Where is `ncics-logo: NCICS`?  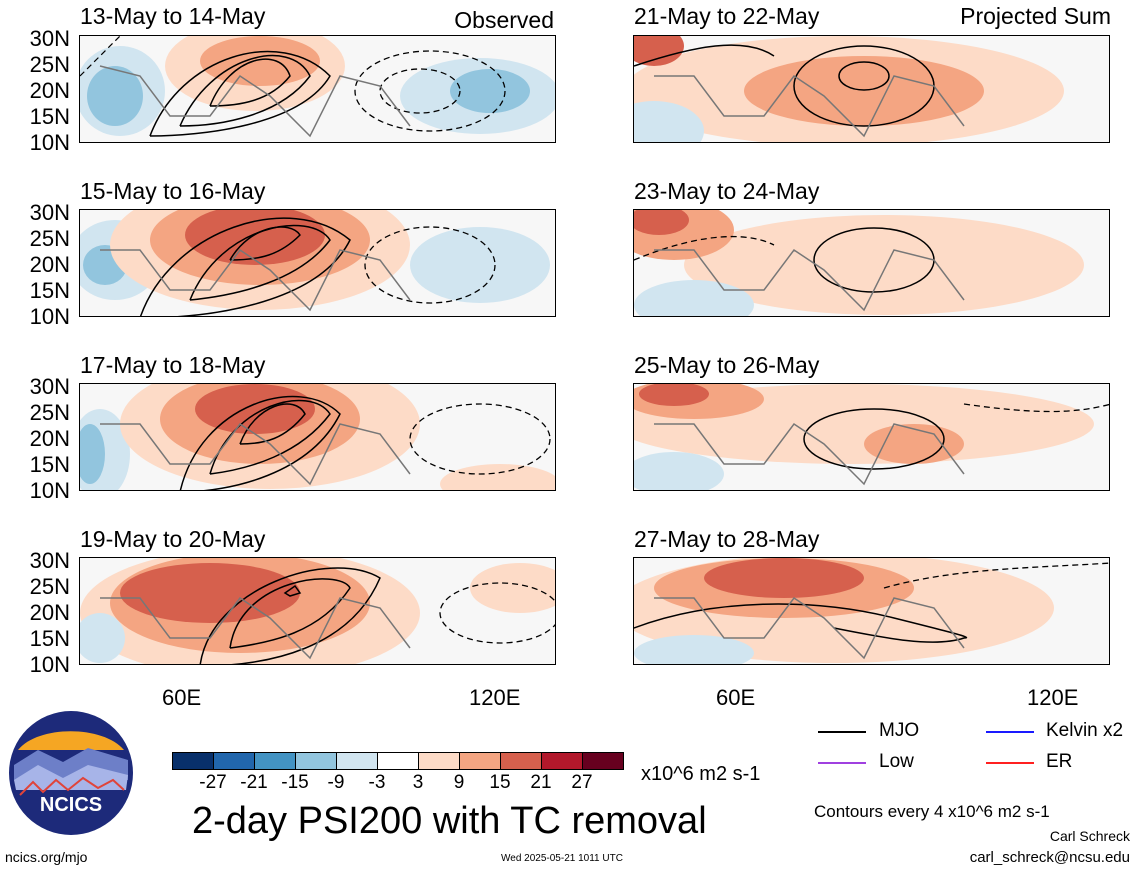
ncics-logo: NCICS is located at coordinates (71, 773).